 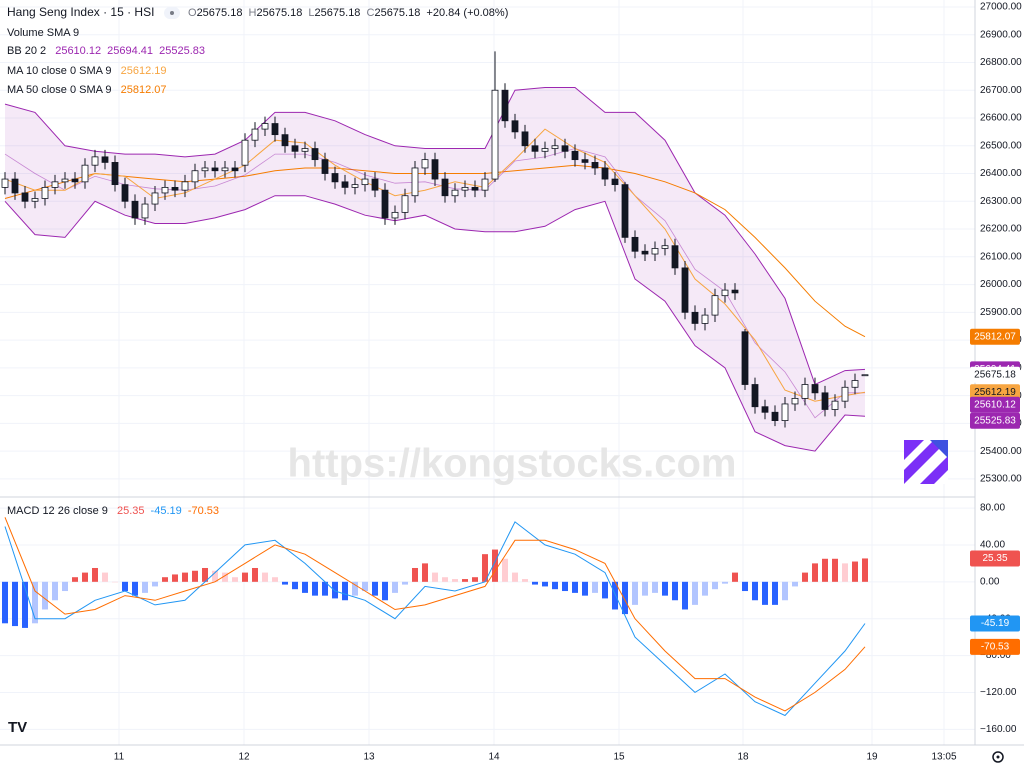 I want to click on ma10-value: 25612.19, so click(x=144, y=71).